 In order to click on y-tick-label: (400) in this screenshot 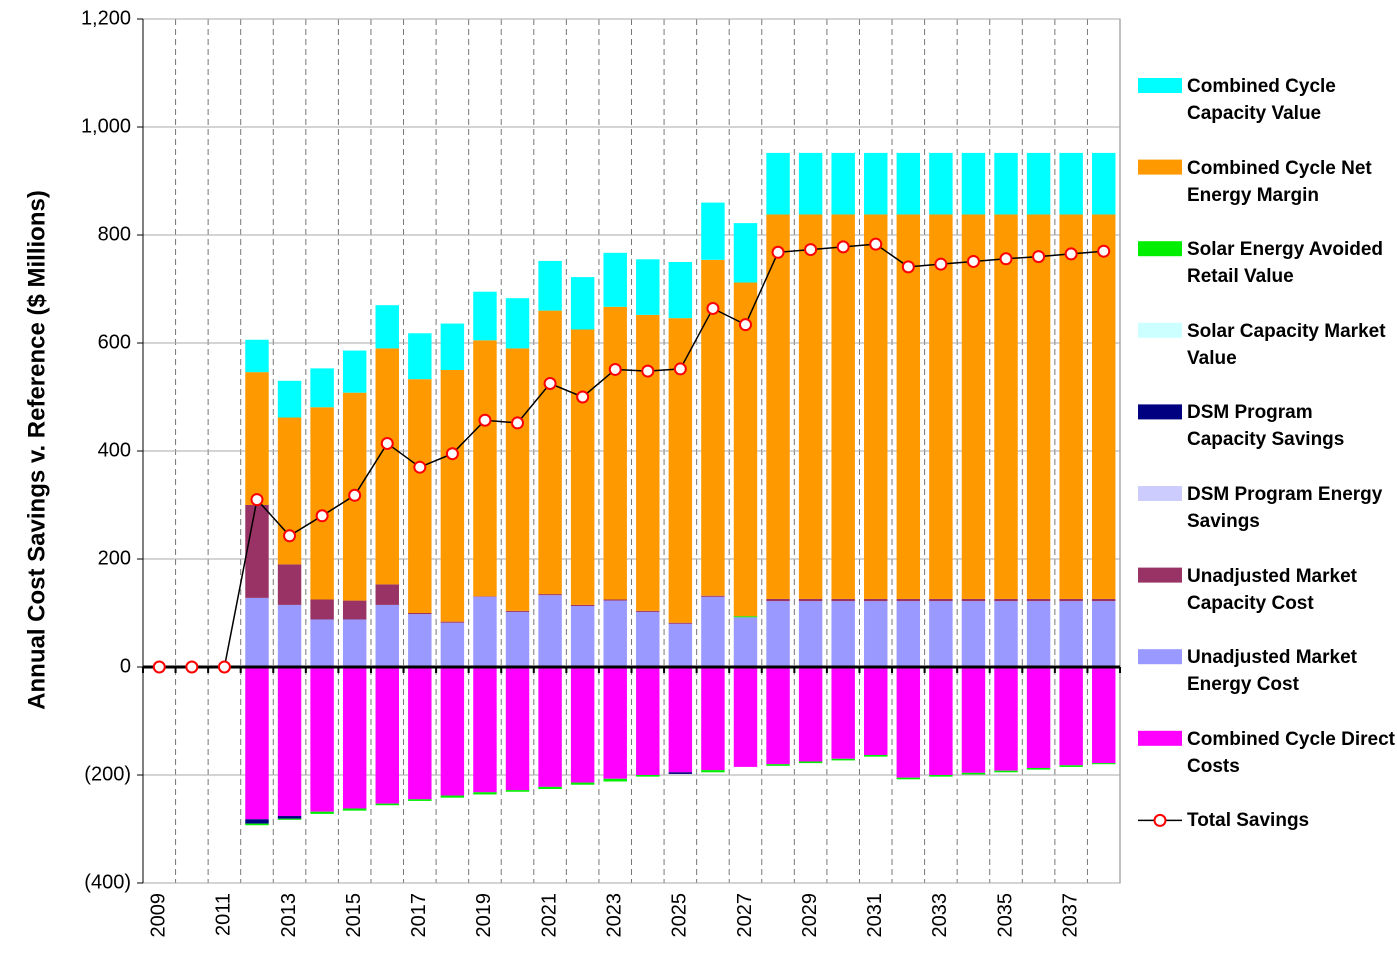, I will do `click(107, 882)`.